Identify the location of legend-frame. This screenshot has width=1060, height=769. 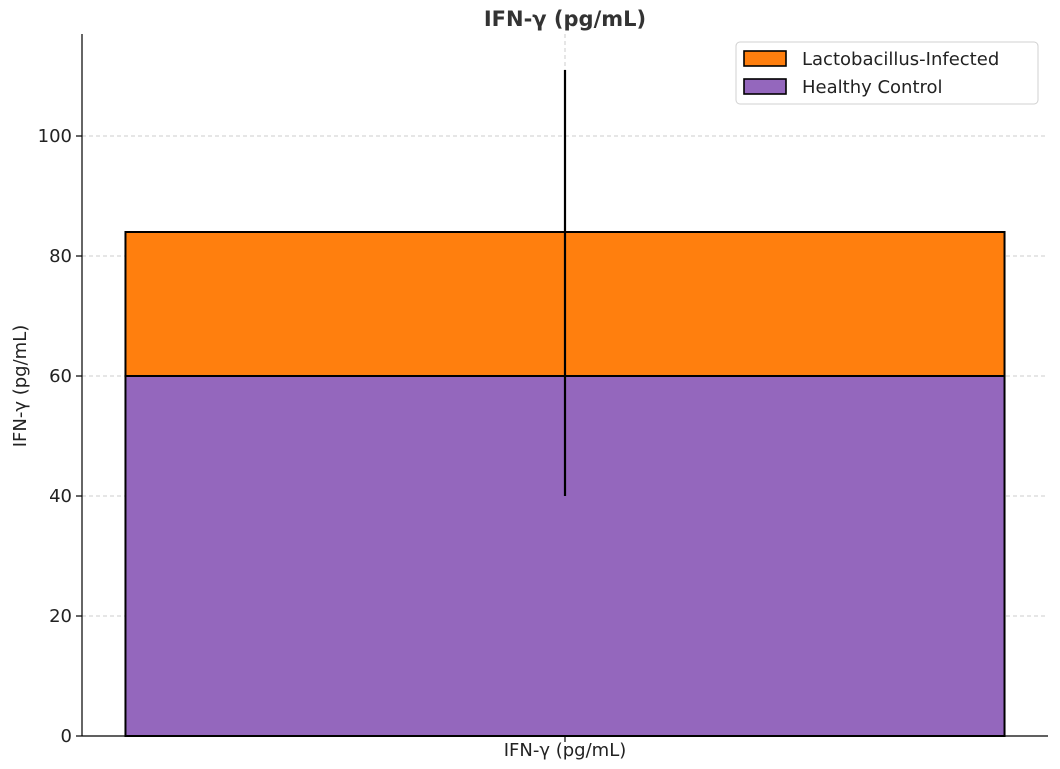
(887, 73).